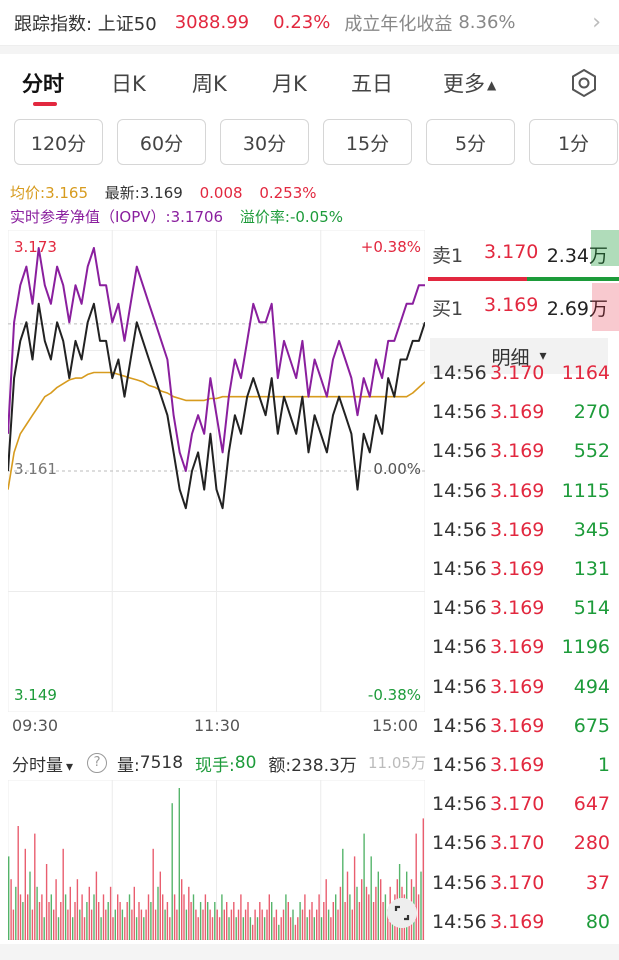 The width and height of the screenshot is (619, 960). Describe the element at coordinates (543, 356) in the screenshot. I see `caret-down-icon: ▾` at that location.